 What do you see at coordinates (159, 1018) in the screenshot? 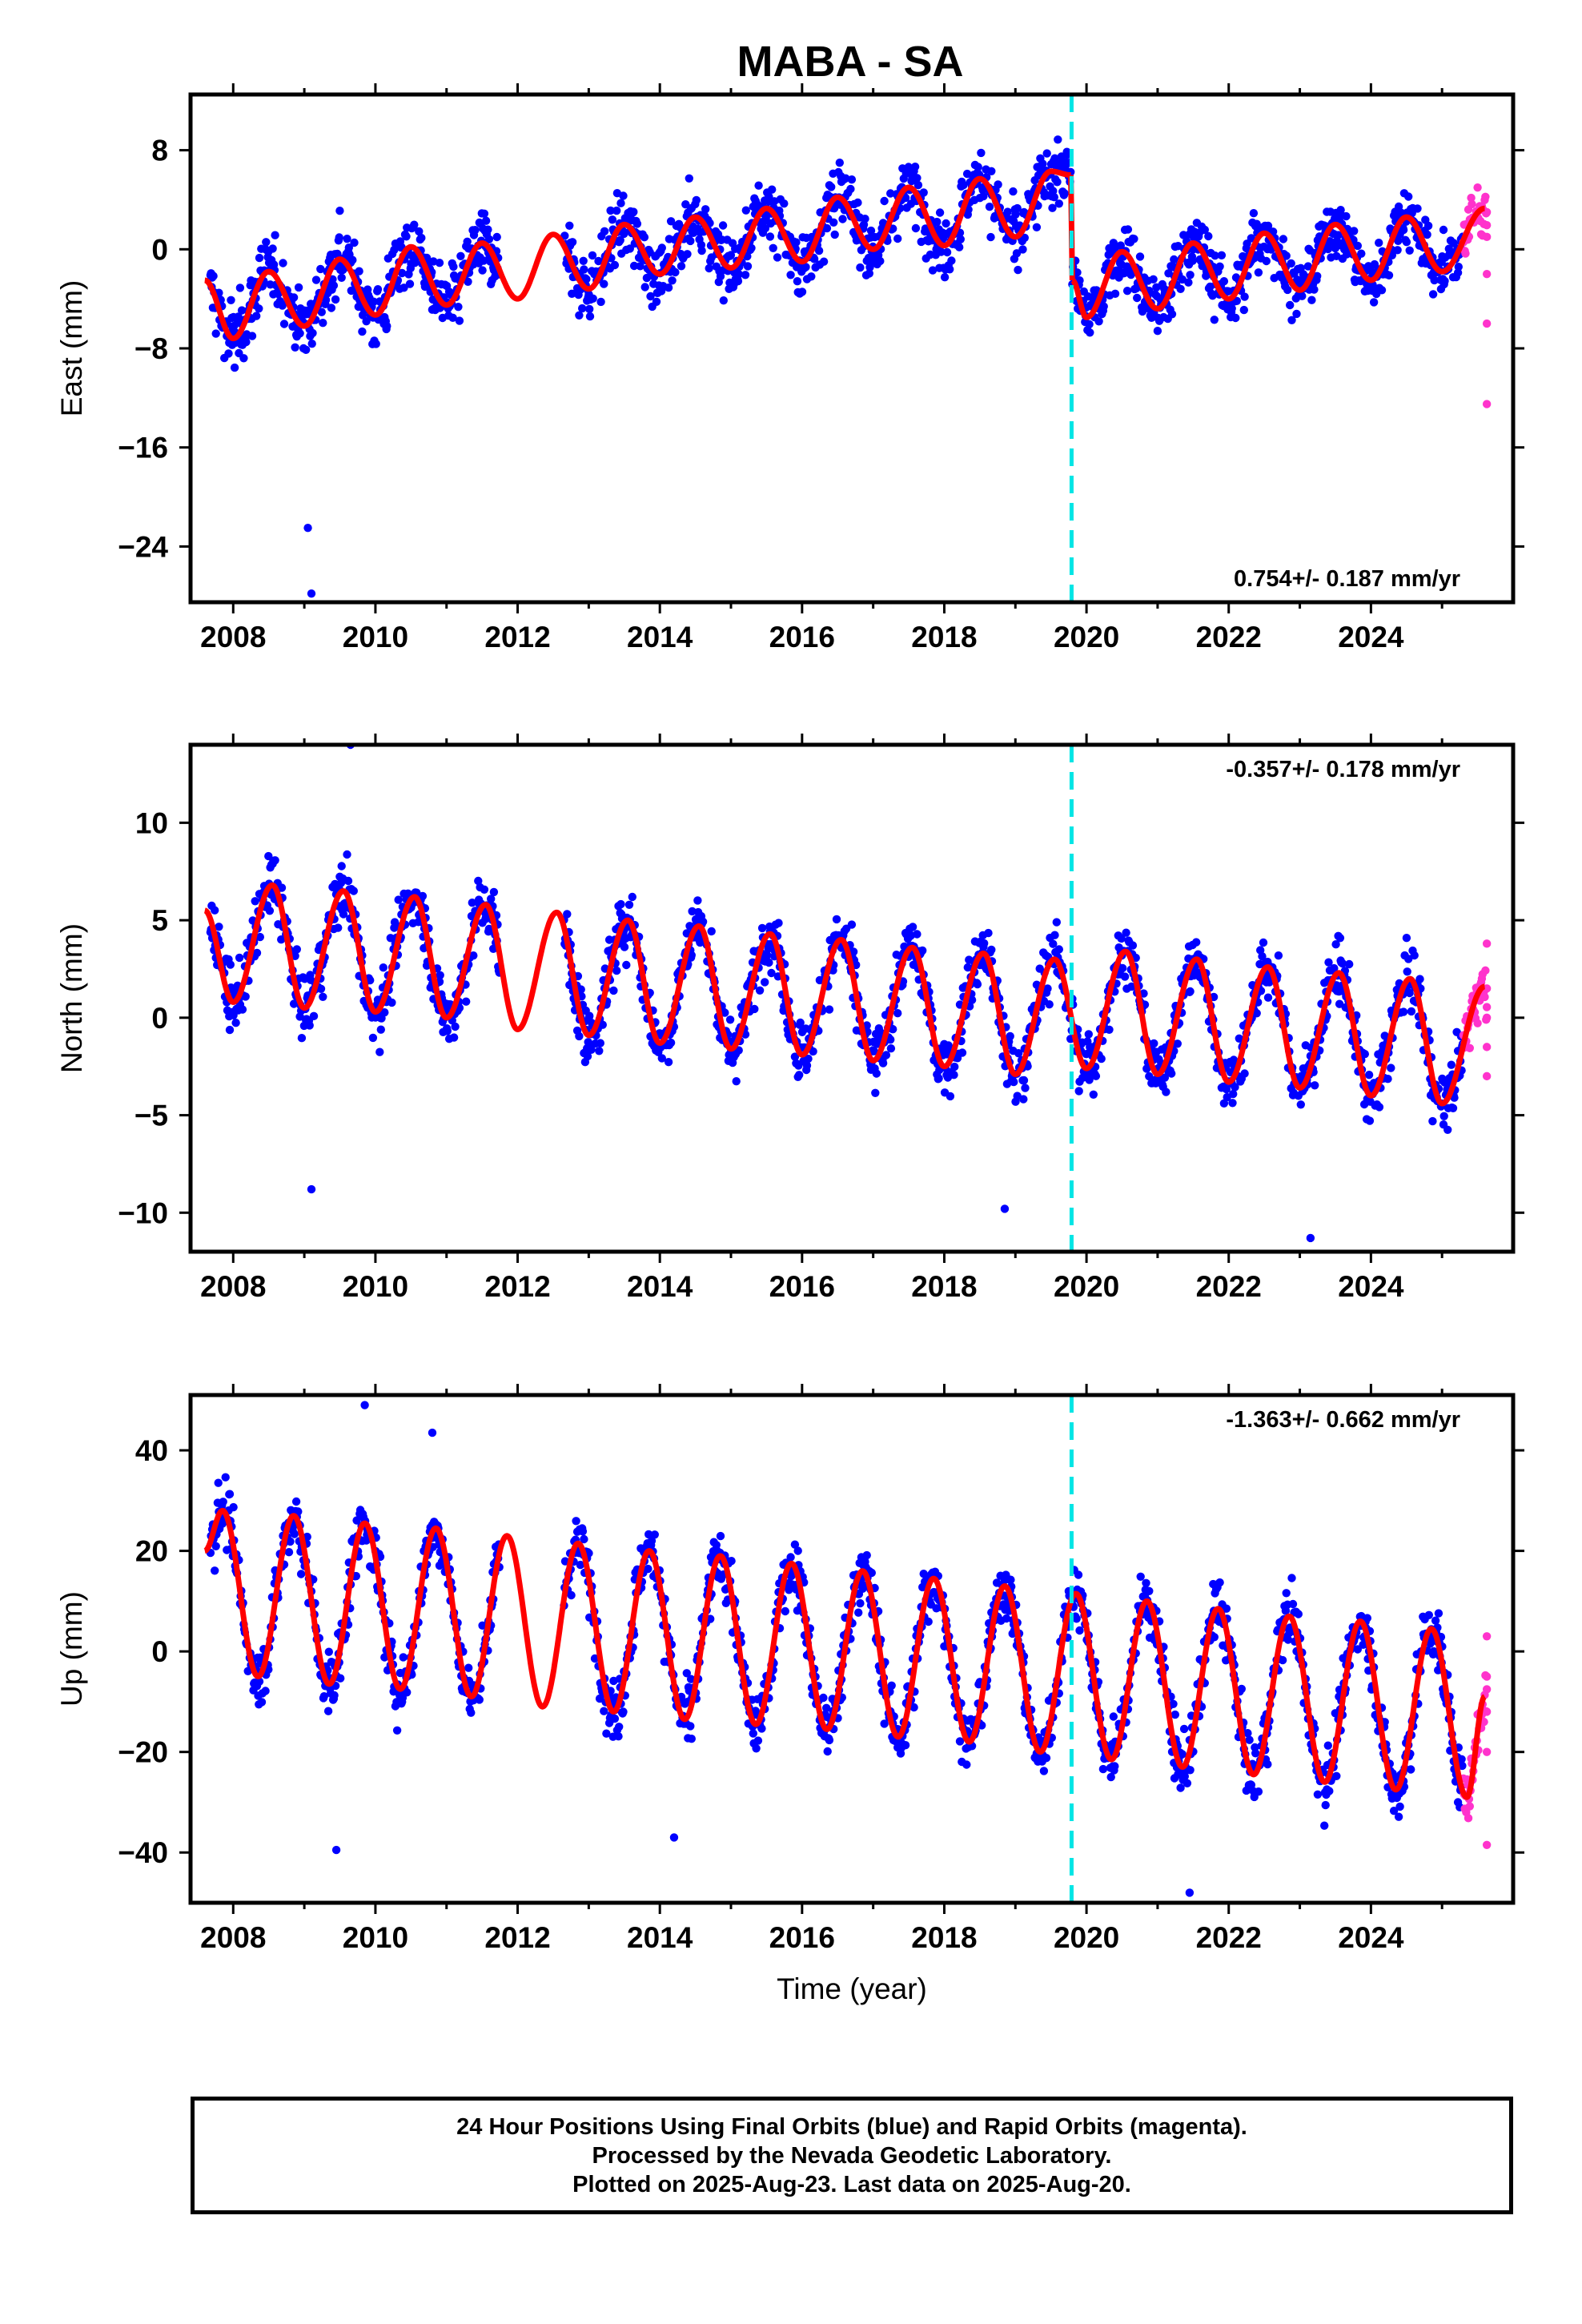
I see `y-tick-label: 0` at bounding box center [159, 1018].